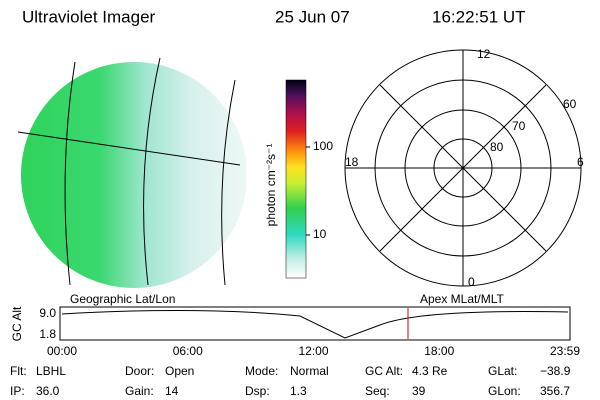 The height and width of the screenshot is (400, 600). I want to click on timeline-x-ticks: 00:00 06:00 12:00 18:00 23:59, so click(313, 351).